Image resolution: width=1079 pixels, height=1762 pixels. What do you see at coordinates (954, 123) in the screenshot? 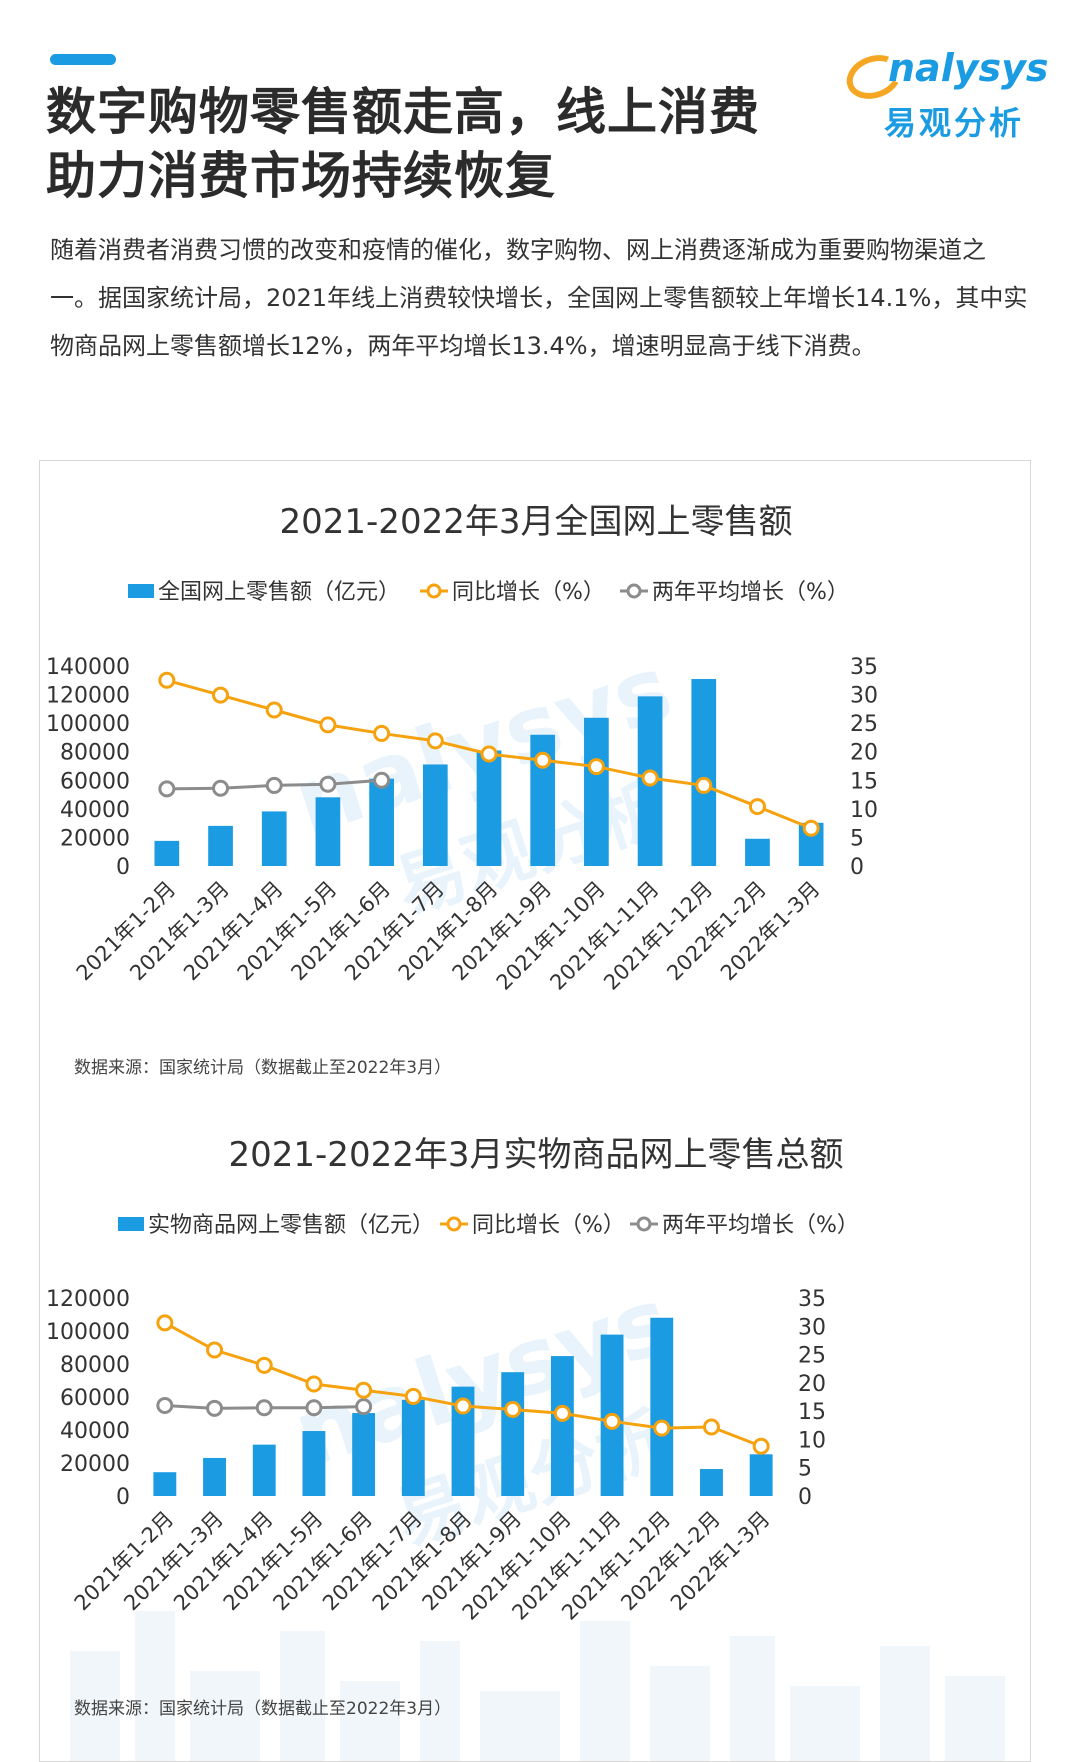
I see `logo-text-cn: 易观分析` at bounding box center [954, 123].